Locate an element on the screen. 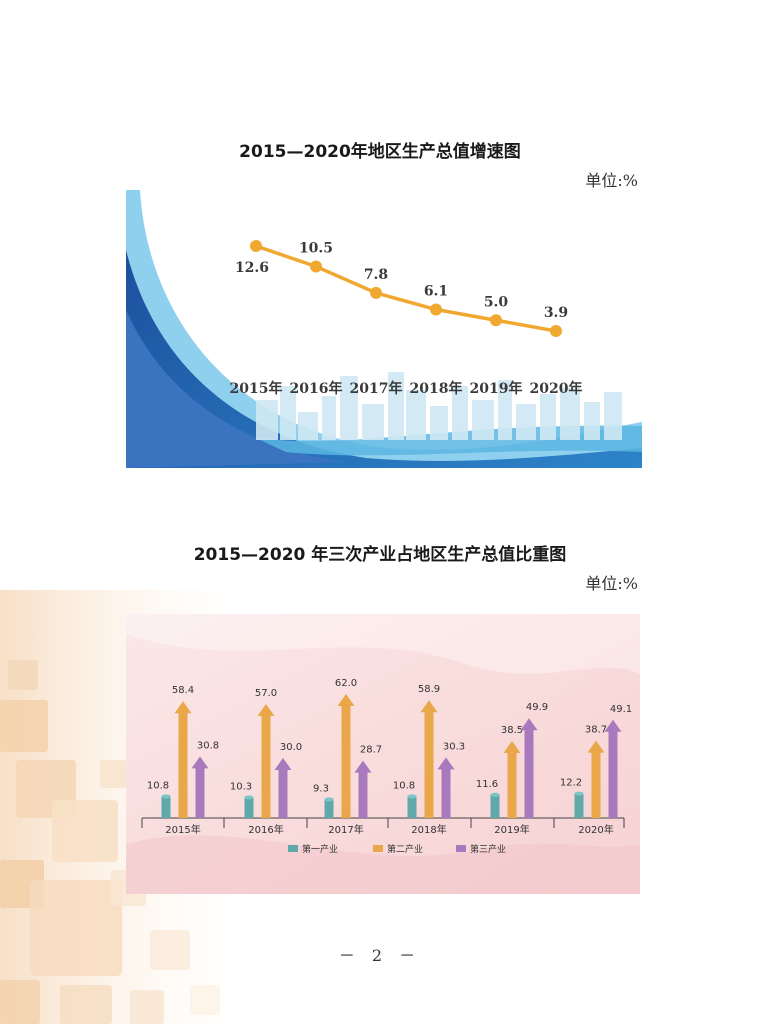  bar-value-label: 11.6 is located at coordinates (487, 784).